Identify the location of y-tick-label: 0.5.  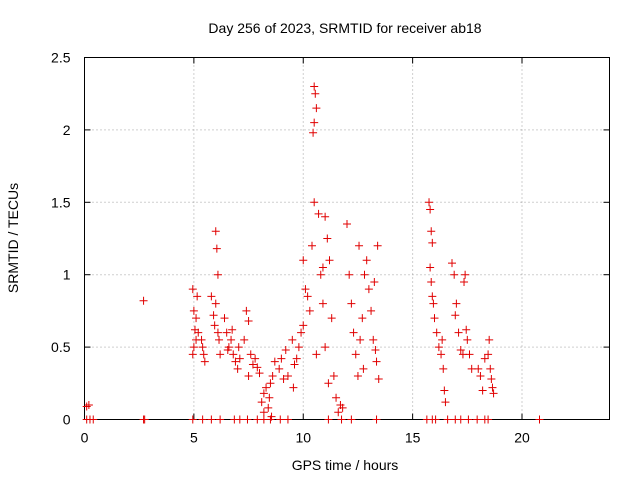
(61, 347).